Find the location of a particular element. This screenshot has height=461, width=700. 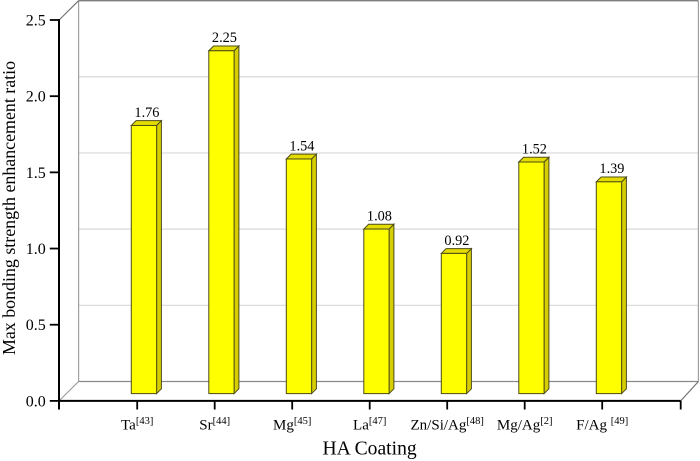

svg-text: 1.52 is located at coordinates (534, 149).